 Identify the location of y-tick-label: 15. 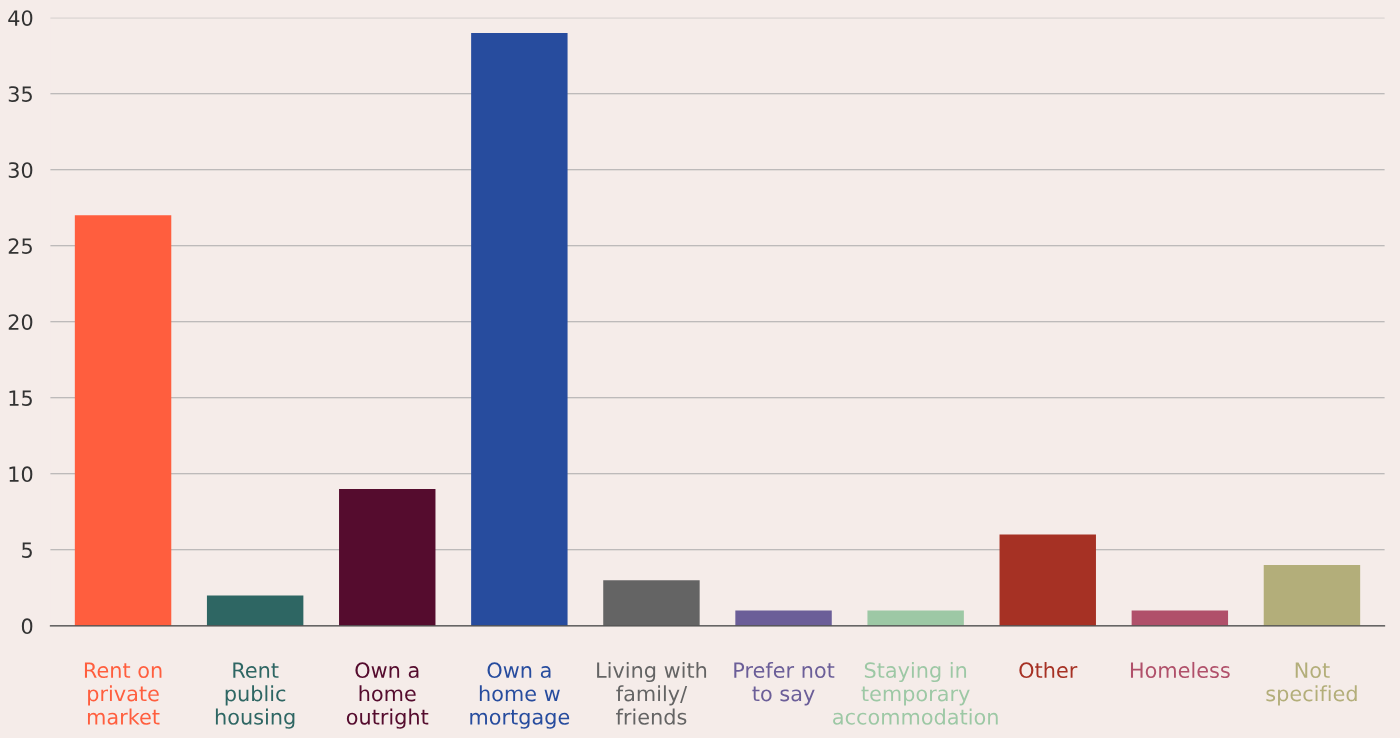
(20, 398).